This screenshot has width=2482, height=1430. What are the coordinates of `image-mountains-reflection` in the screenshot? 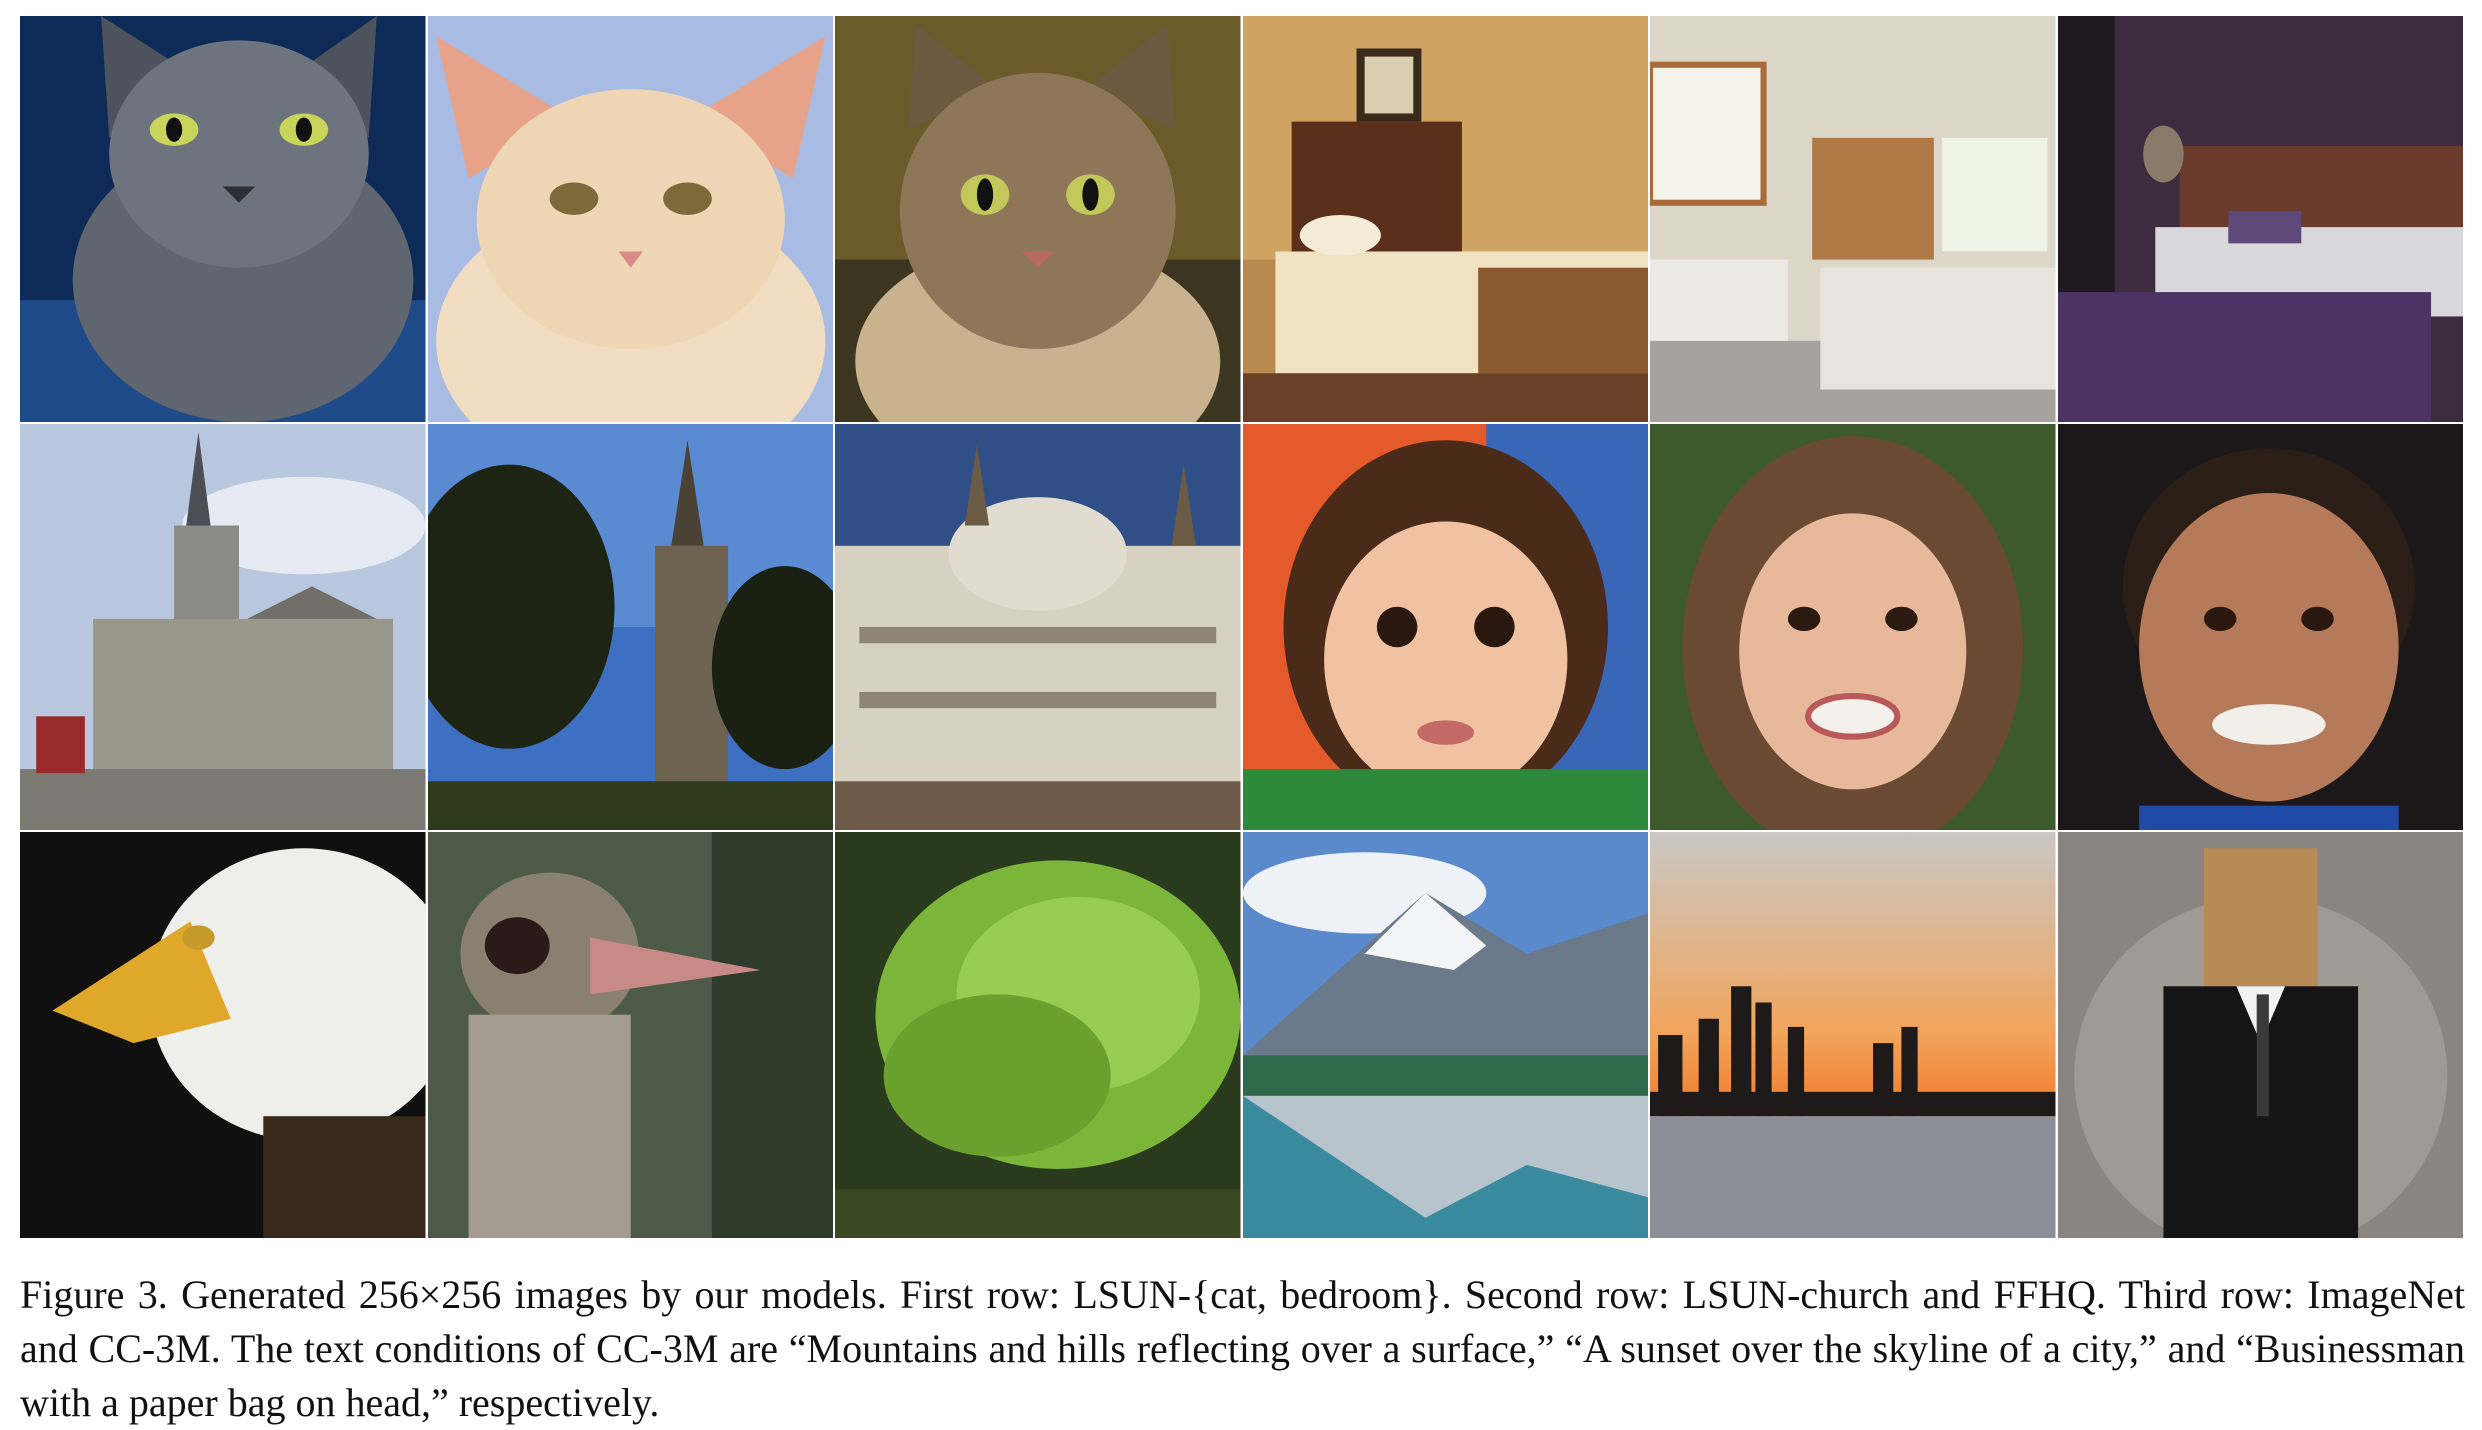 It's located at (1445, 1035).